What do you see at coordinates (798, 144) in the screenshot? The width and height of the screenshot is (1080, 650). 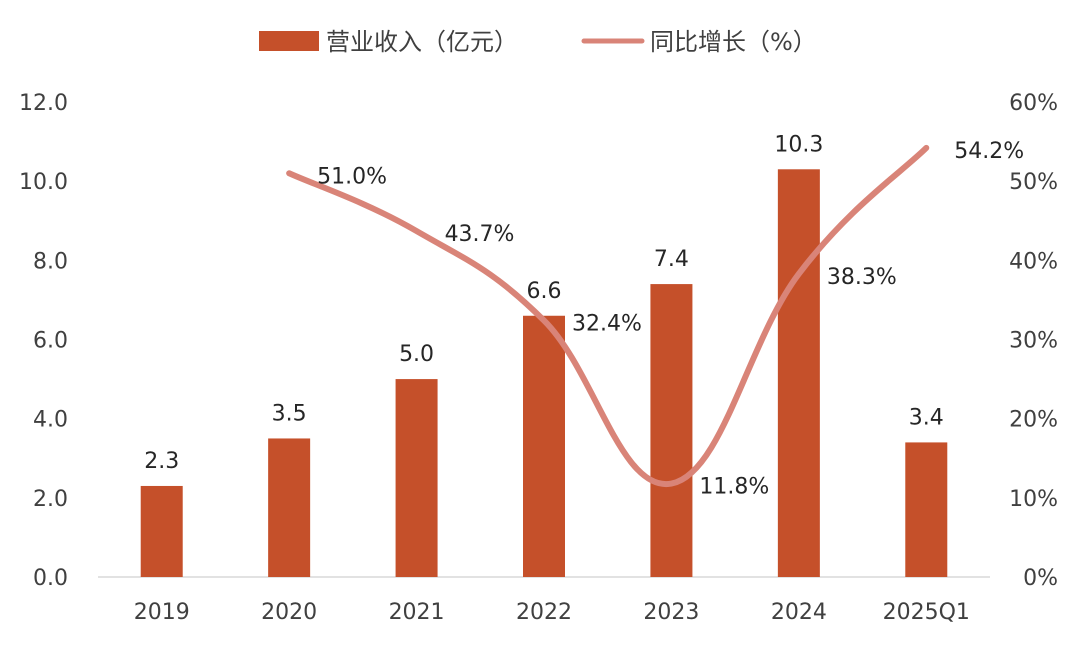 I see `revenue-data-label: 10.3` at bounding box center [798, 144].